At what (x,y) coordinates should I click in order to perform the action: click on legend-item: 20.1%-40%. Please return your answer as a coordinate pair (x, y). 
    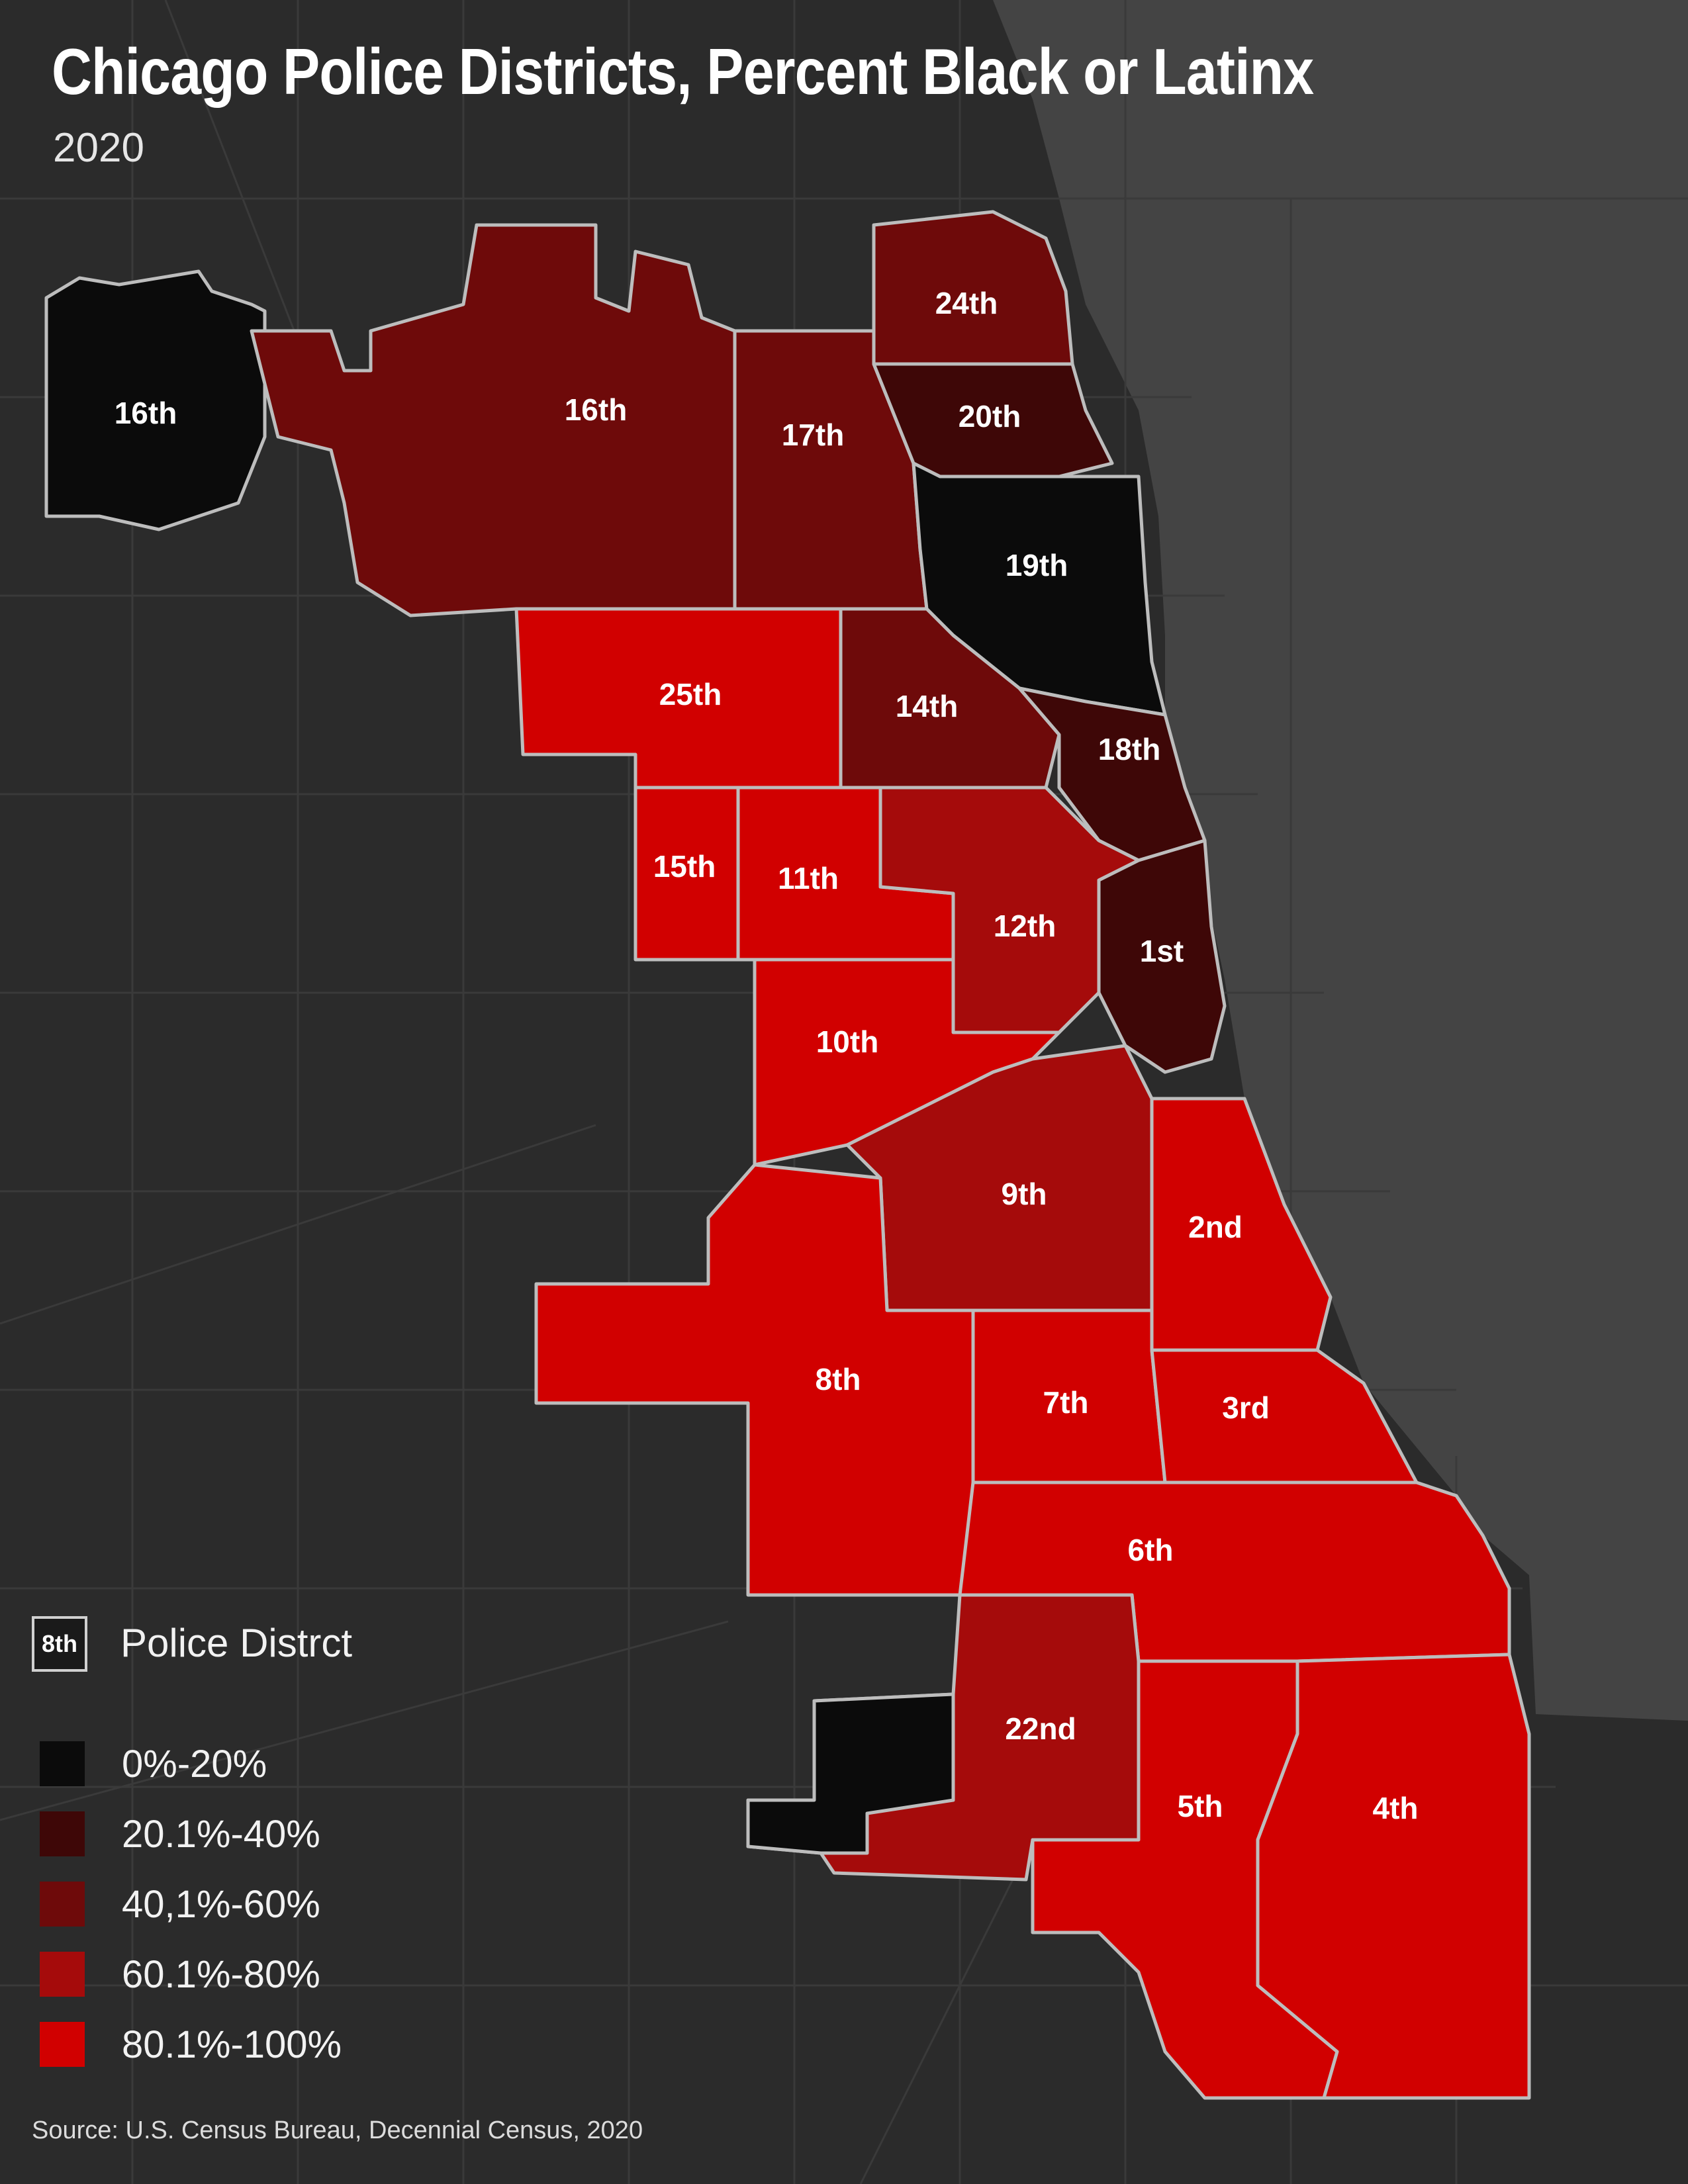
    Looking at the image, I should click on (191, 1834).